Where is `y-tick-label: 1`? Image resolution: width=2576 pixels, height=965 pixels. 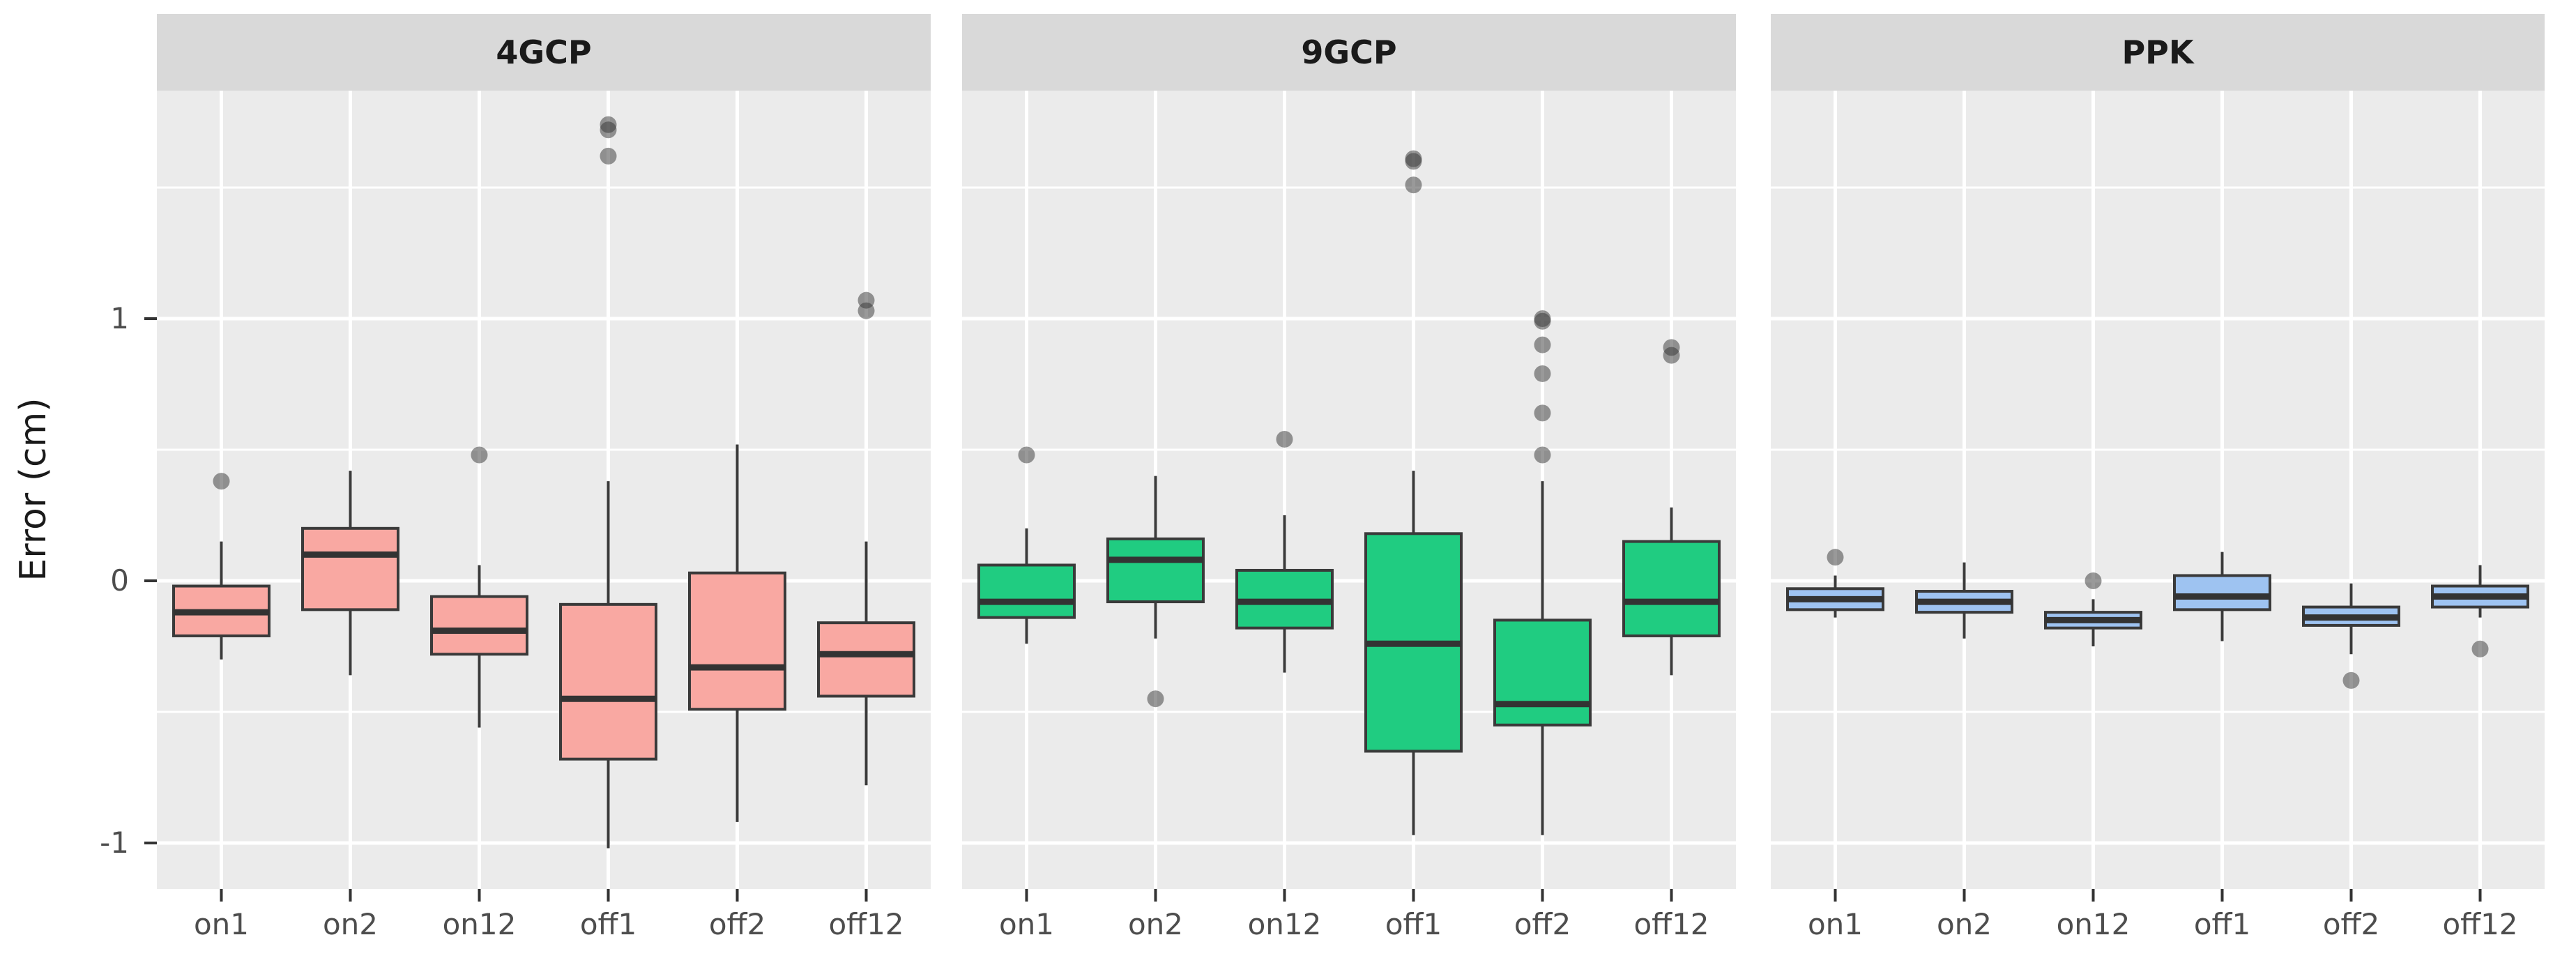 y-tick-label: 1 is located at coordinates (120, 318).